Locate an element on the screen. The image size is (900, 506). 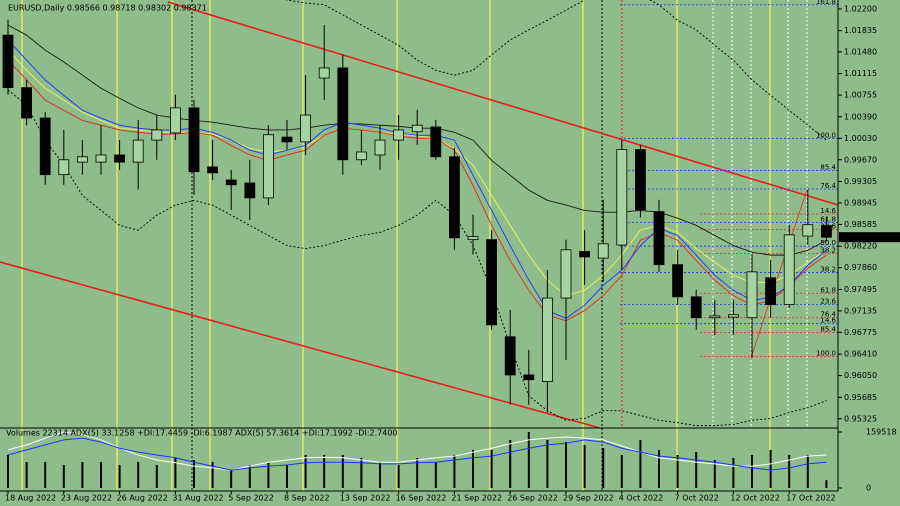
x-tick-label: 16 Sep 2022 is located at coordinates (421, 498).